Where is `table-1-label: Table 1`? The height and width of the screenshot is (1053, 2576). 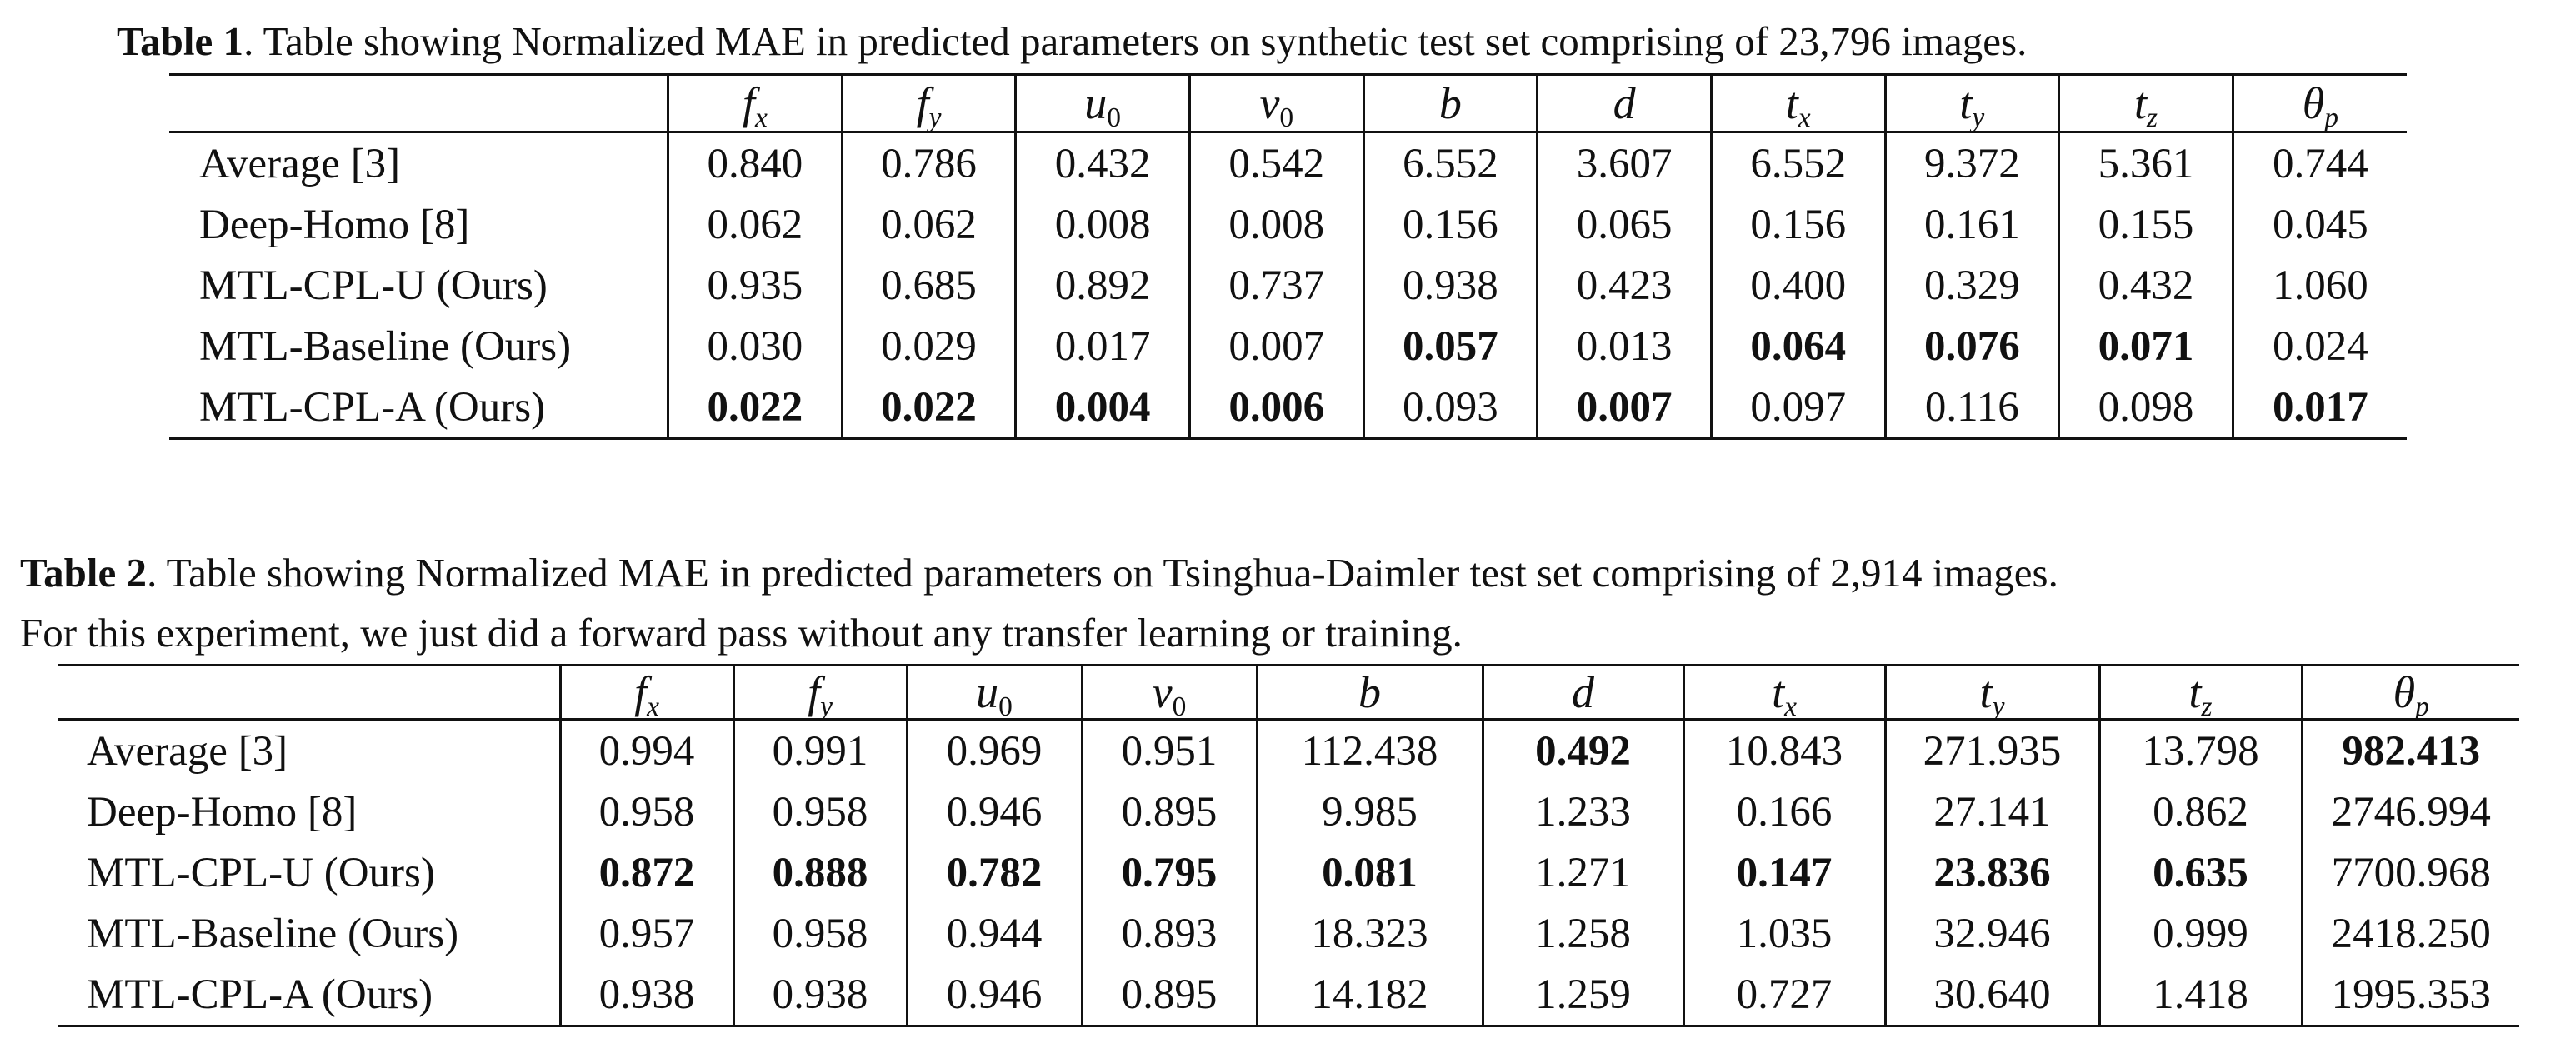 table-1-label: Table 1 is located at coordinates (180, 41).